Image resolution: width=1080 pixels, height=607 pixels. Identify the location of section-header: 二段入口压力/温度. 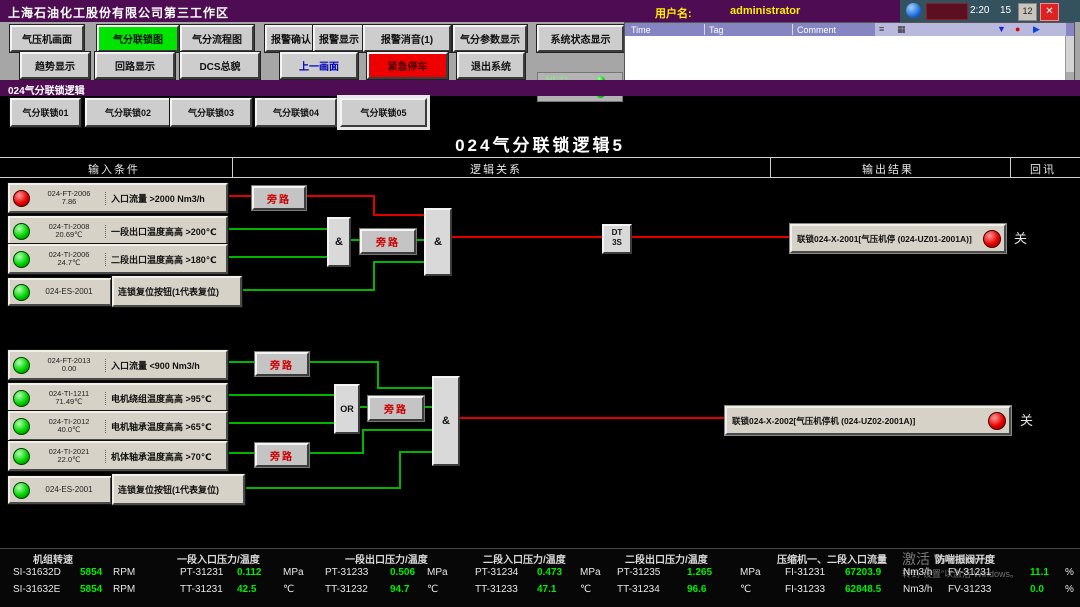
(524, 560).